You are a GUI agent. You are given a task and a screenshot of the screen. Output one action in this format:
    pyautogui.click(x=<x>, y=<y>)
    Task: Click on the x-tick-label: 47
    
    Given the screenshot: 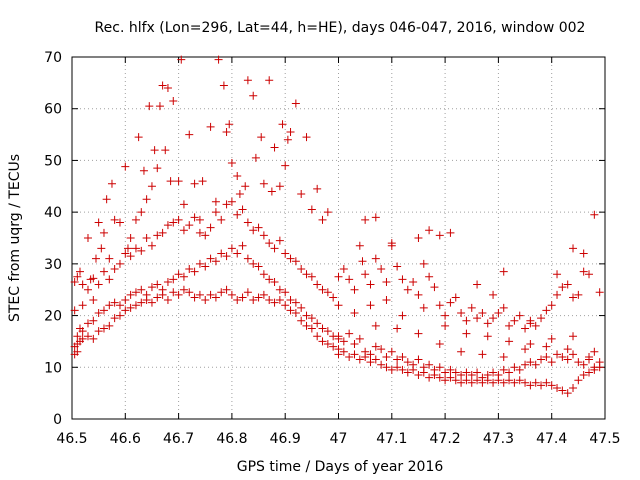 What is the action you would take?
    pyautogui.click(x=339, y=439)
    